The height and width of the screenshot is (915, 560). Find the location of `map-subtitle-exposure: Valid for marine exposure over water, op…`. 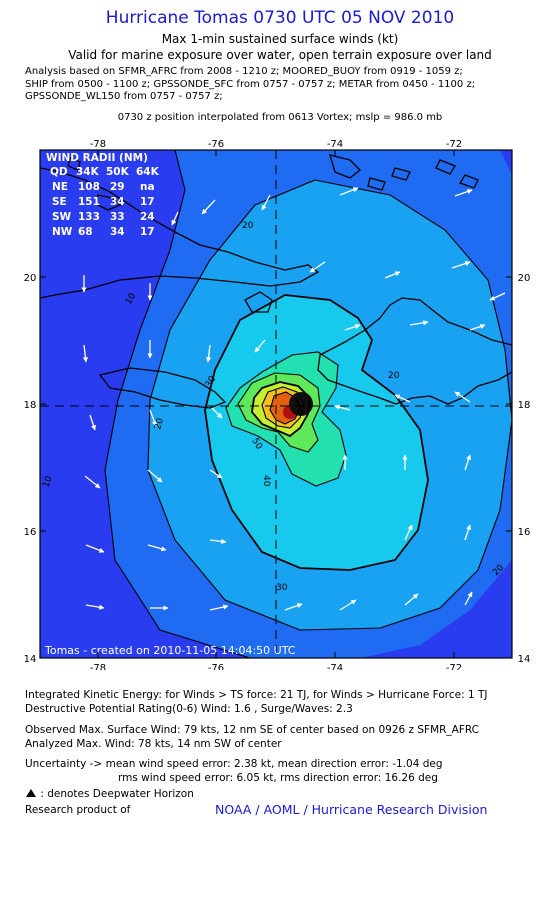

map-subtitle-exposure: Valid for marine exposure over water, op… is located at coordinates (280, 55).